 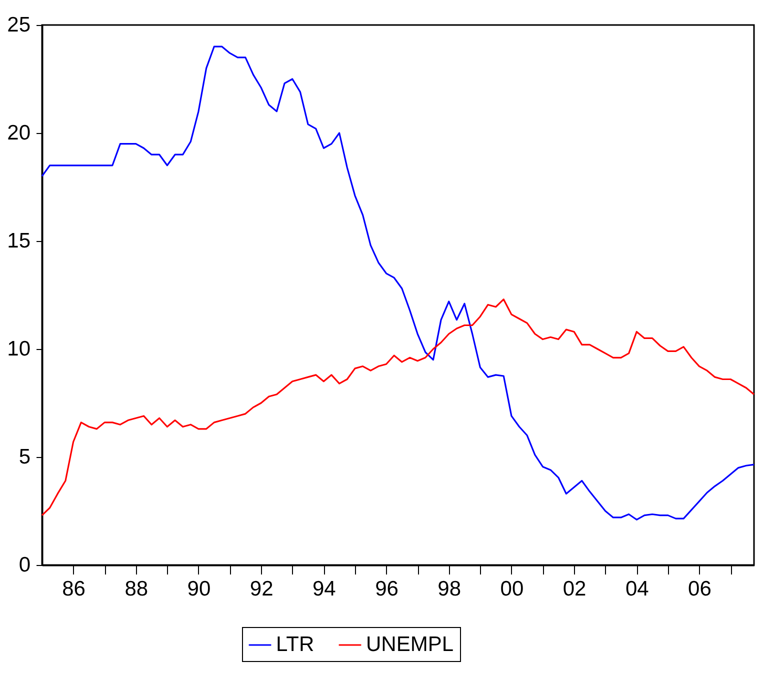 I want to click on x-tick-label: 06, so click(x=700, y=589).